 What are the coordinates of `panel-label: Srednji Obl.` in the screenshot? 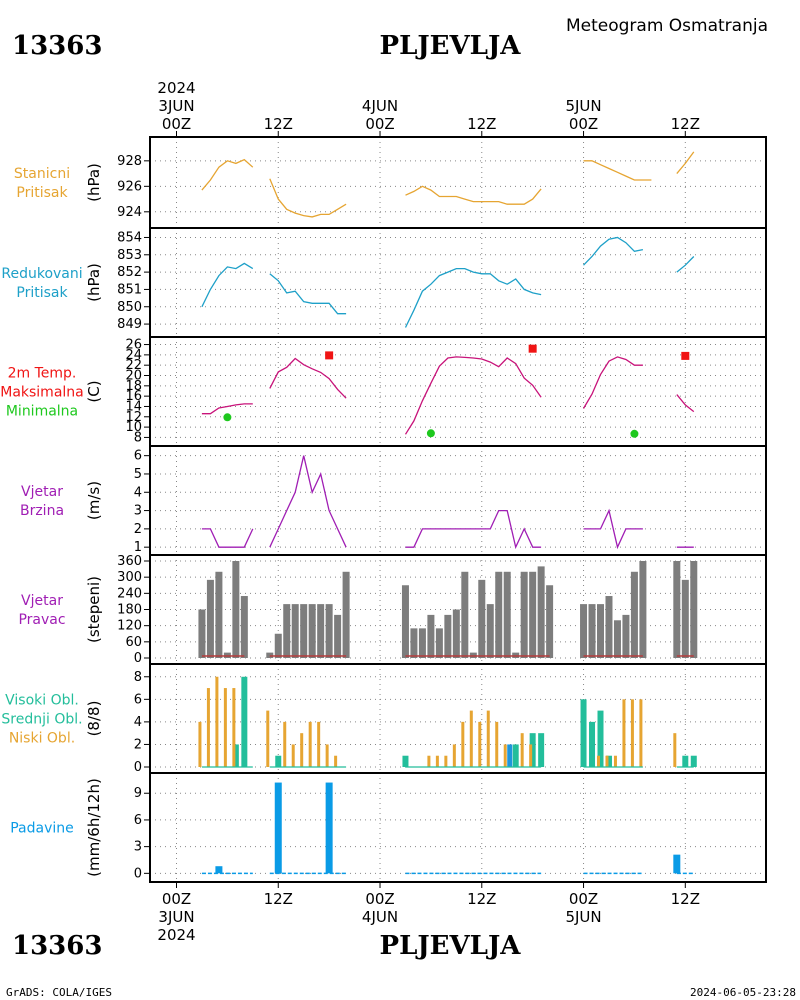 It's located at (41, 720).